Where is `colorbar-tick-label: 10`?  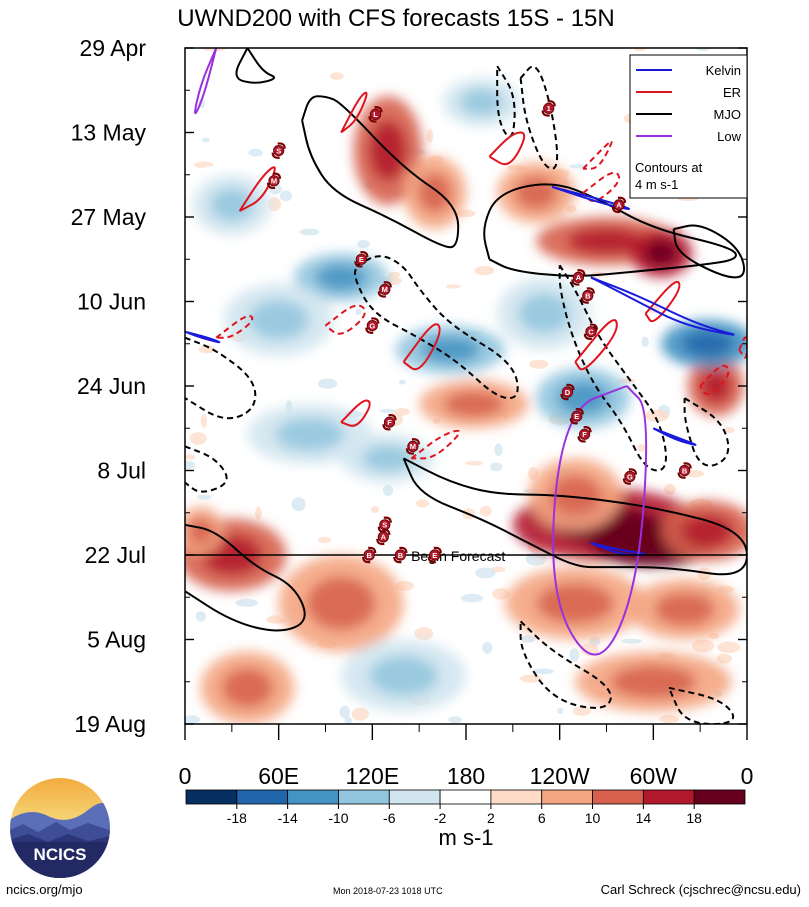 colorbar-tick-label: 10 is located at coordinates (593, 818).